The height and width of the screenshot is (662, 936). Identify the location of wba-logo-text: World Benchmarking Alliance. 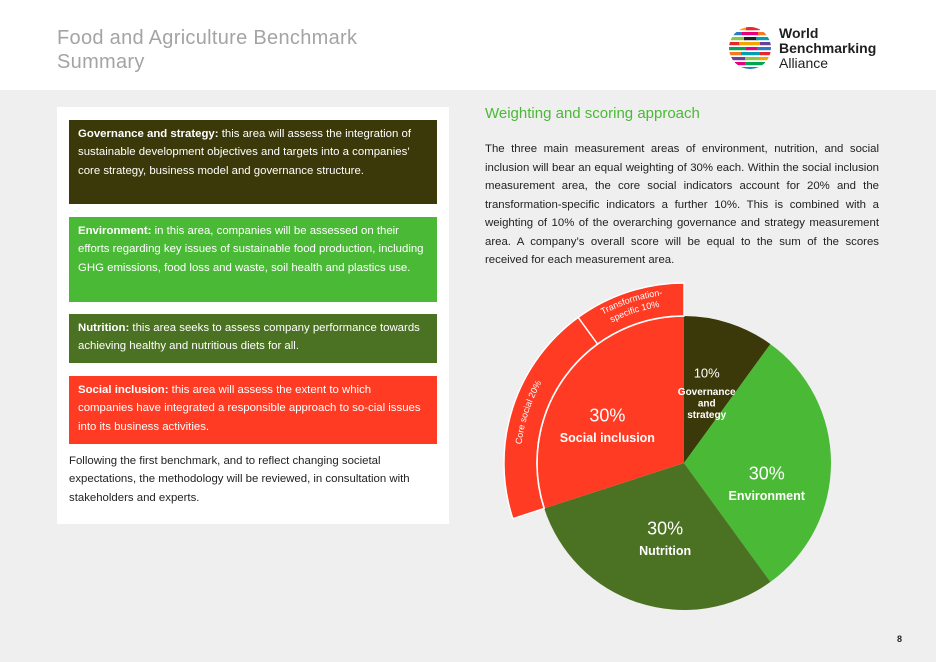
(827, 48).